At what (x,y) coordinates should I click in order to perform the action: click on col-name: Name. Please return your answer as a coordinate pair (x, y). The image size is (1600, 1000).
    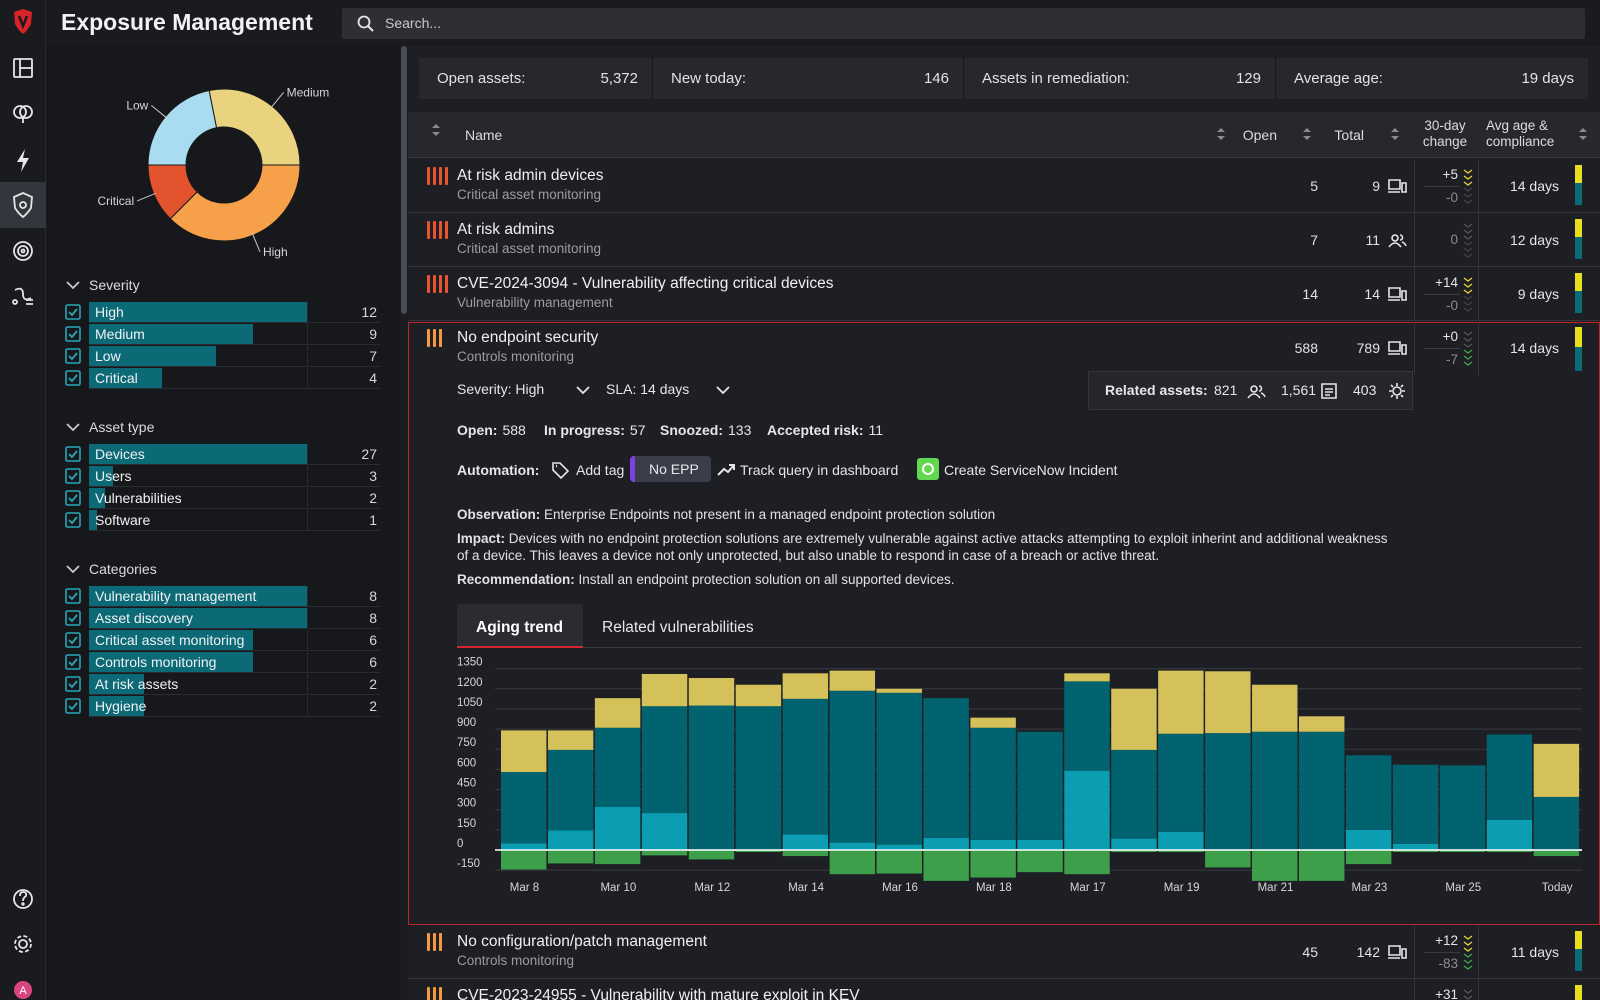
    Looking at the image, I should click on (484, 135).